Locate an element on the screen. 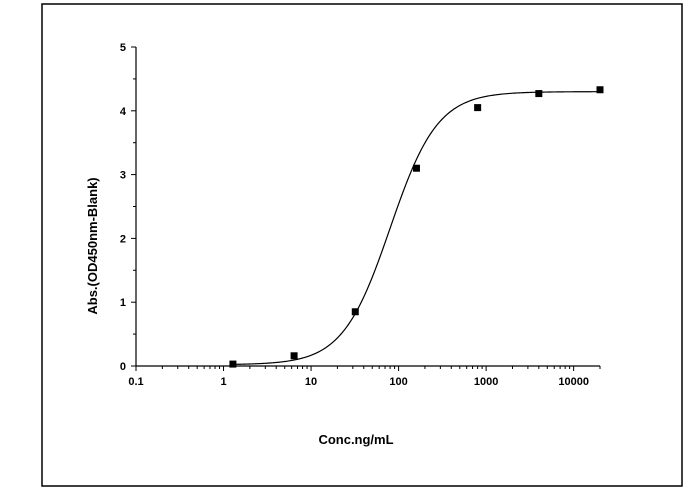 The height and width of the screenshot is (495, 688). y-tick-label: 4 is located at coordinates (123, 112).